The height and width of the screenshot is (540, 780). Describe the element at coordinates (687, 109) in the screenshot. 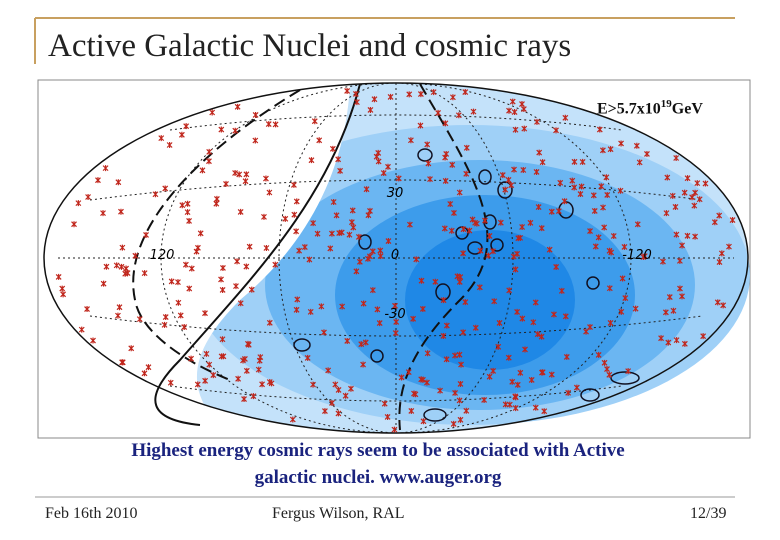

I see `energy-unit: GeV` at that location.